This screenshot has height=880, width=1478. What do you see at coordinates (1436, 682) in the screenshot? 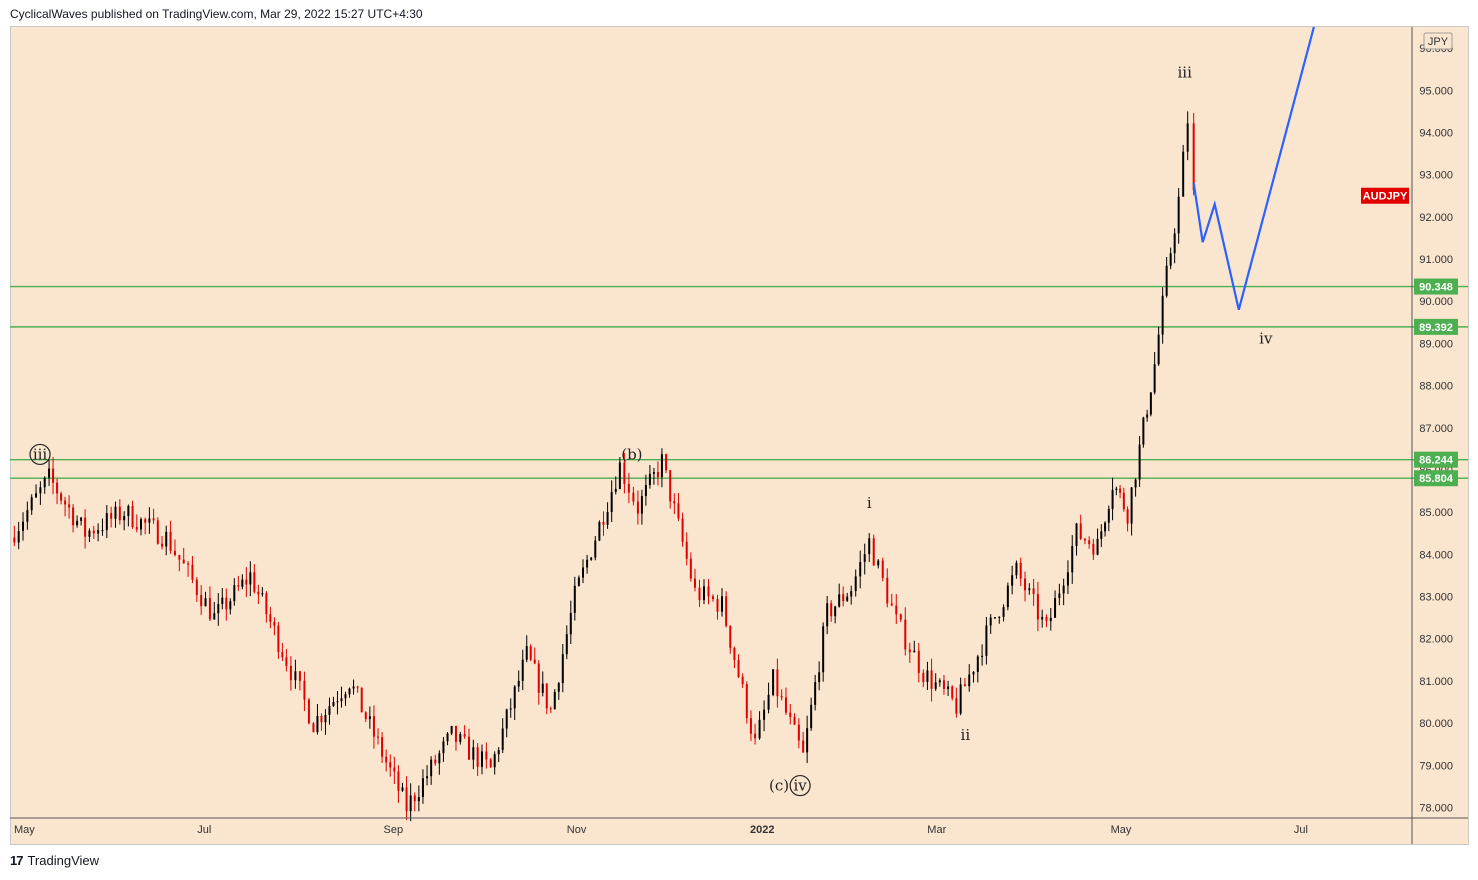
I see `price-tick-label: 81.000` at bounding box center [1436, 682].